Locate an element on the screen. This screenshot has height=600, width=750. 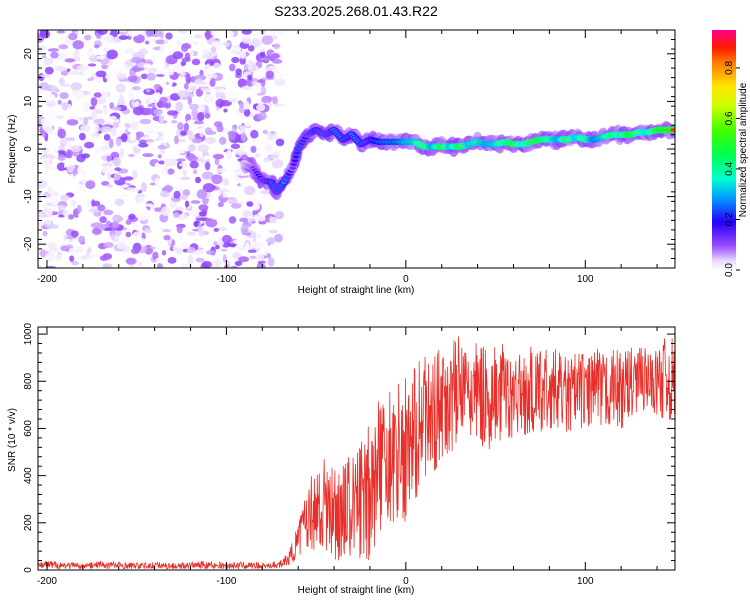
y-tick-label: 0 is located at coordinates (28, 149).